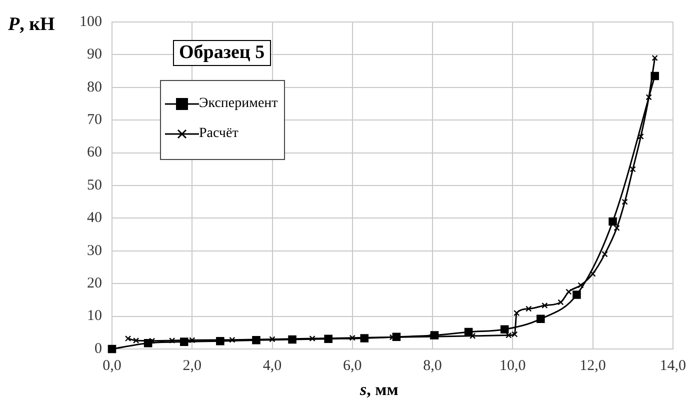  What do you see at coordinates (673, 366) in the screenshot?
I see `x-tick-label: 14,0` at bounding box center [673, 366].